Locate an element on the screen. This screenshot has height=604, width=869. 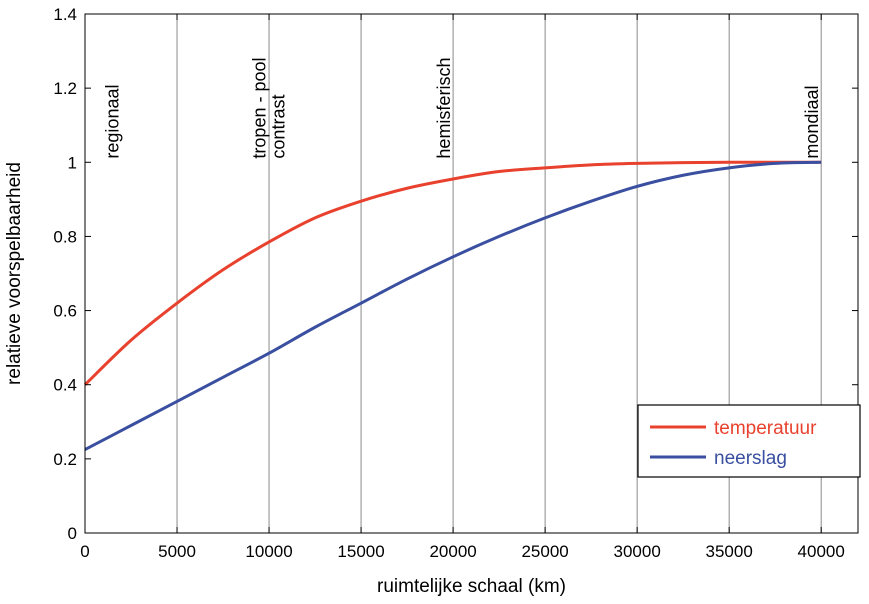
annotation-label: tropen - poolcontrast is located at coordinates (269, 108).